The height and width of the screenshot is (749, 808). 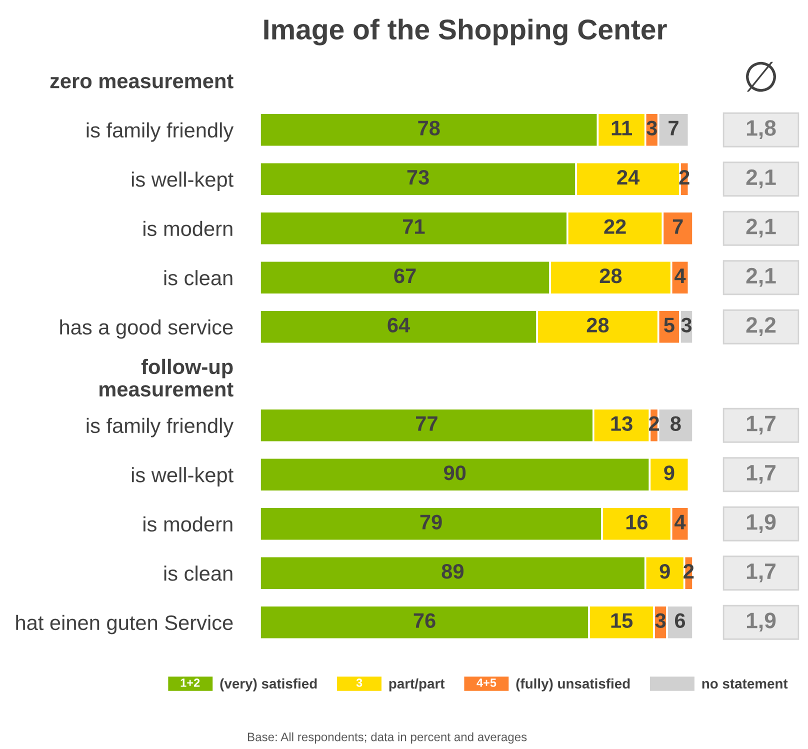 I want to click on data-label: 8, so click(x=675, y=423).